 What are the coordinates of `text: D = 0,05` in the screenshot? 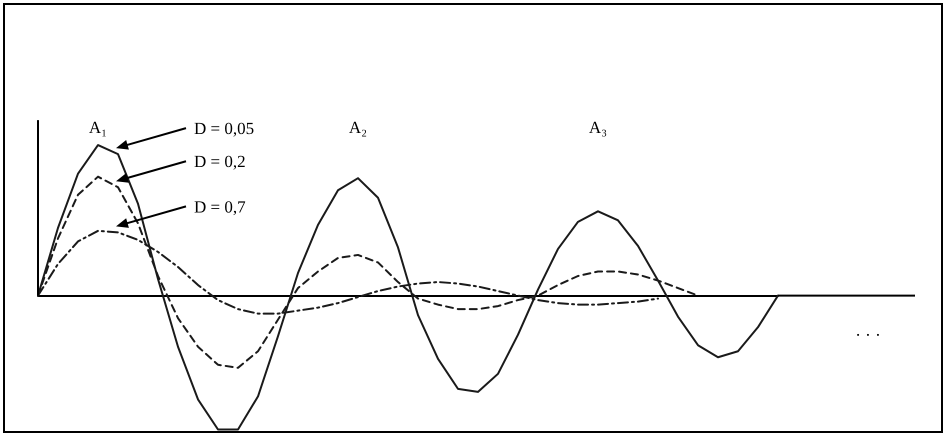 It's located at (224, 128).